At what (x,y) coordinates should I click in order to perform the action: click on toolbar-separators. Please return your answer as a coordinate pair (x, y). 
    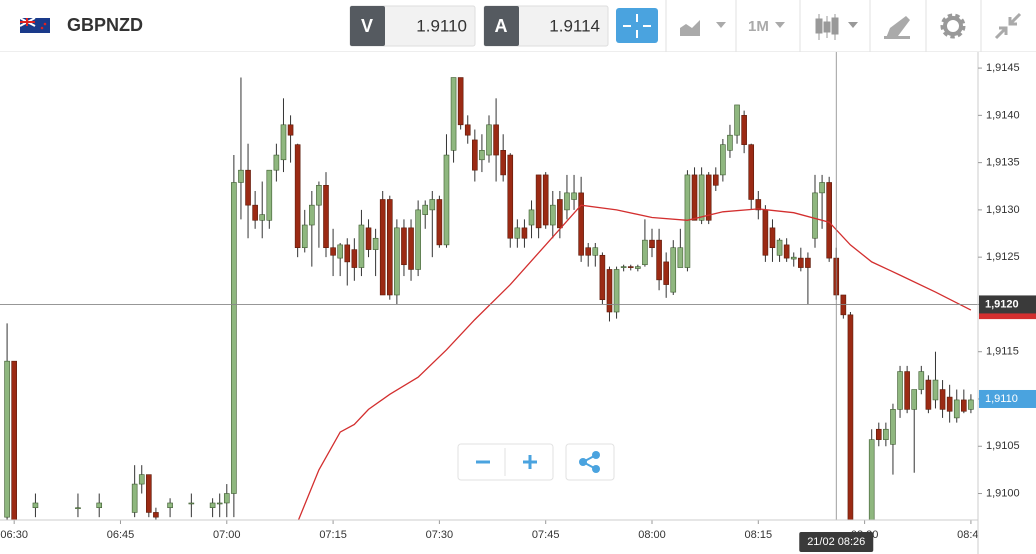
    Looking at the image, I should click on (823, 26).